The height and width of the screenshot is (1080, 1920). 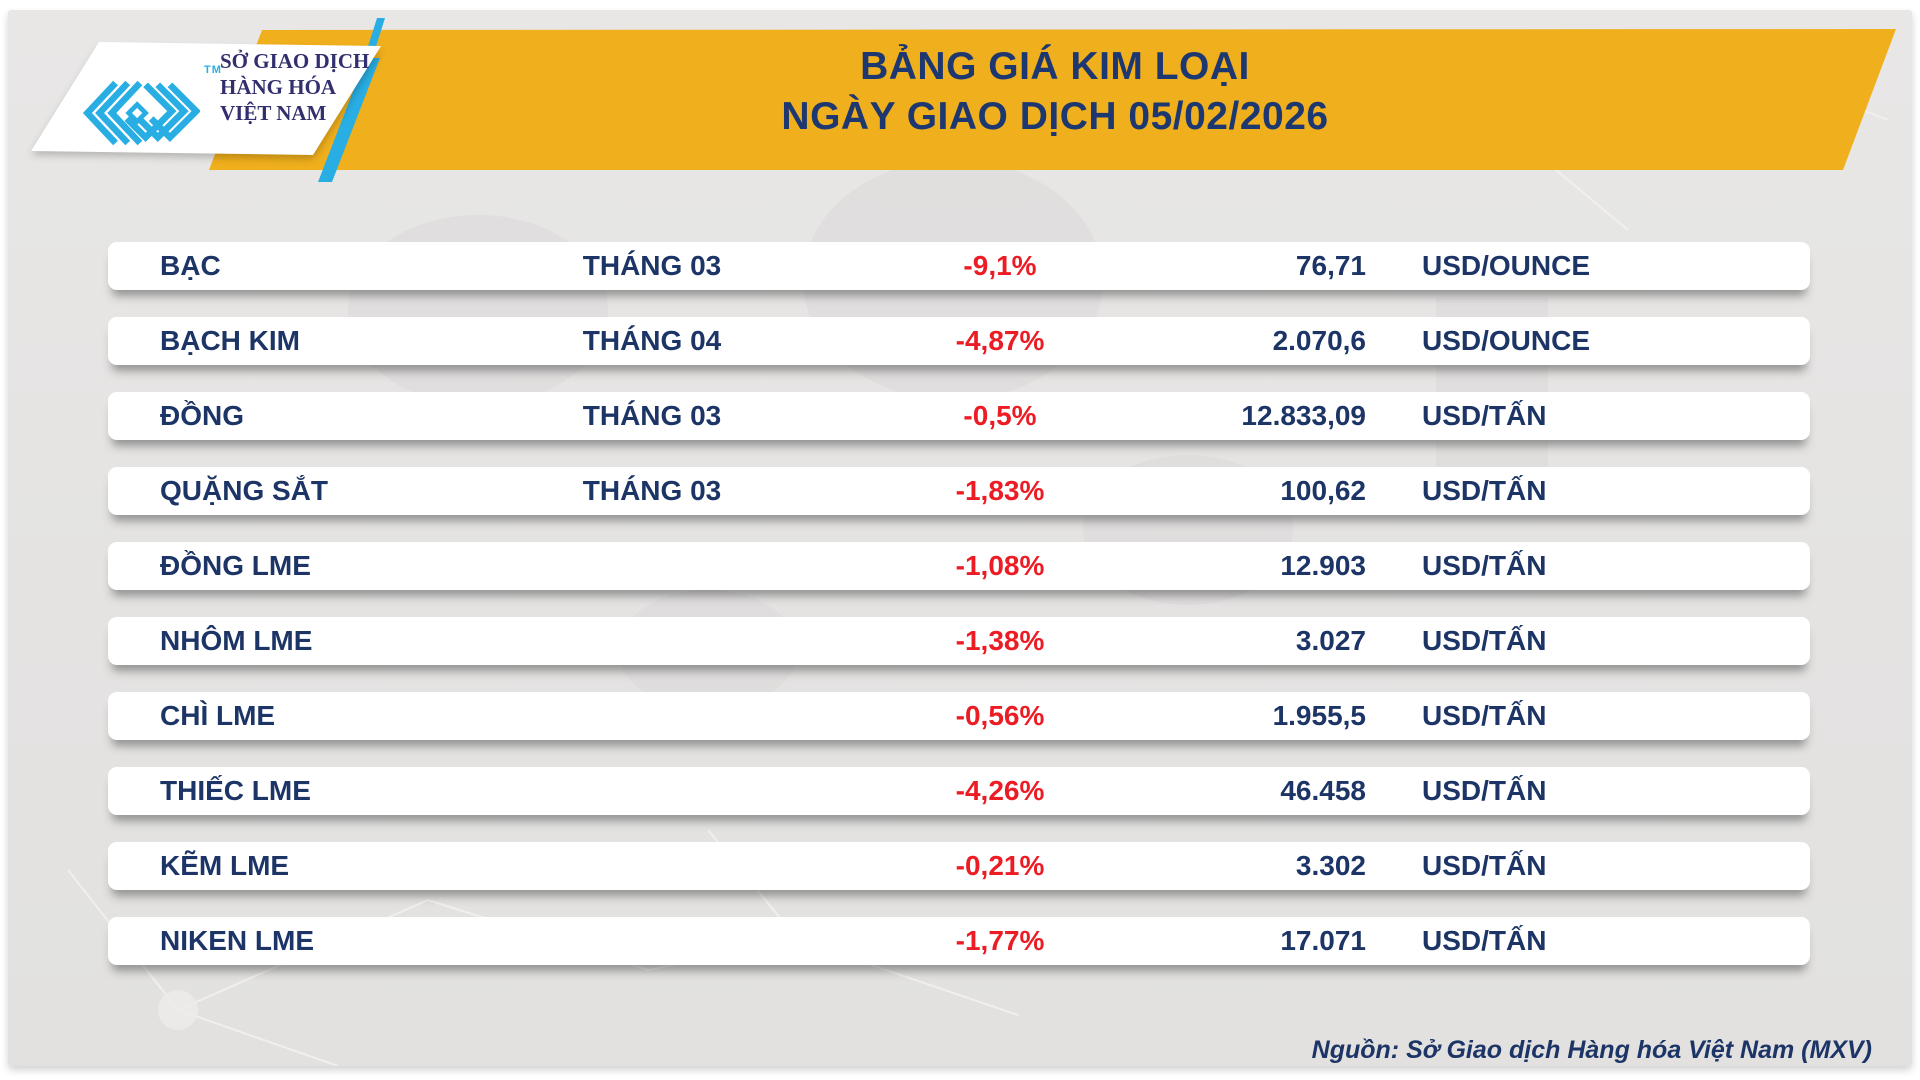 I want to click on percent-change: -1,77%, so click(x=1000, y=940).